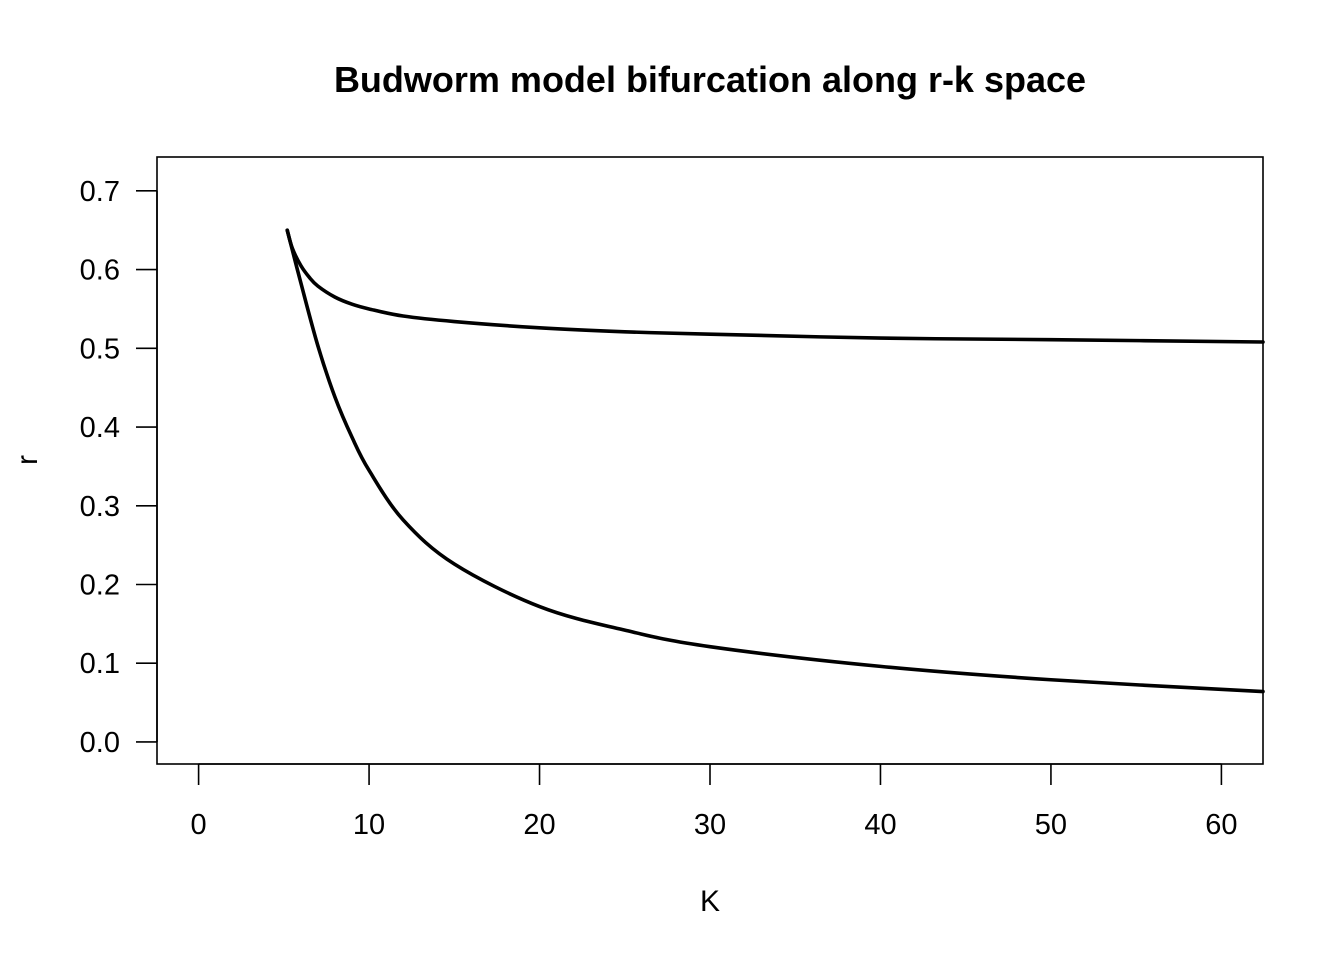 This screenshot has width=1344, height=960. Describe the element at coordinates (100, 428) in the screenshot. I see `y-tick-label: 0.4` at that location.